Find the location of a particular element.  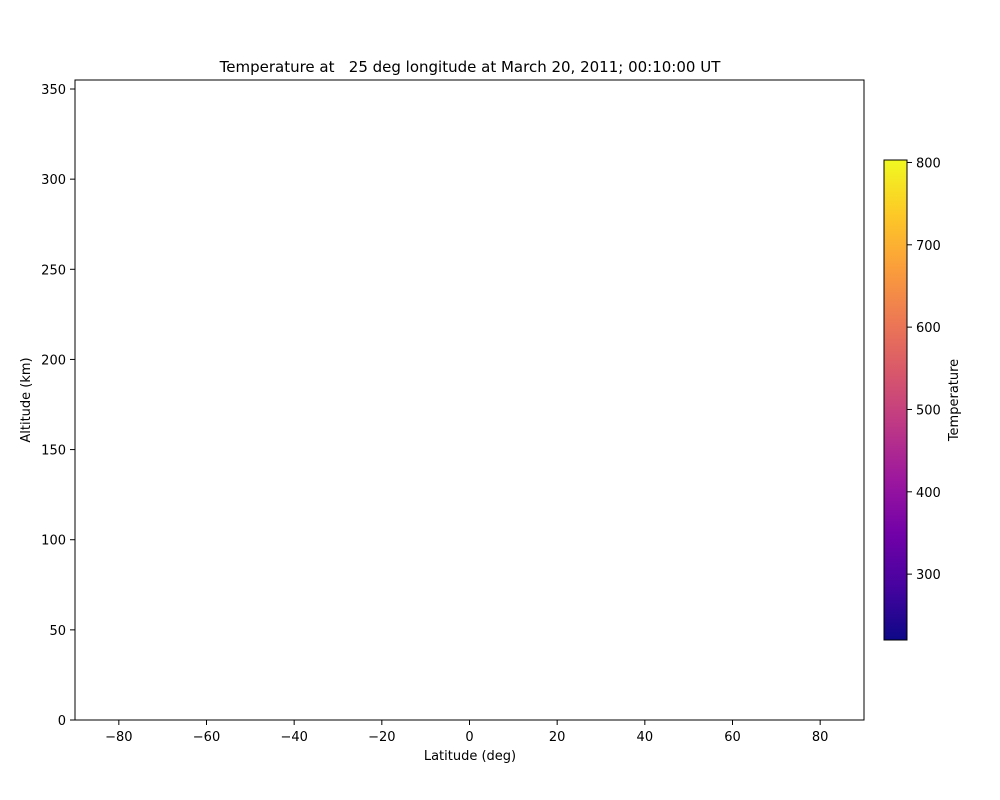

y-tick-label: 0 is located at coordinates (62, 721).